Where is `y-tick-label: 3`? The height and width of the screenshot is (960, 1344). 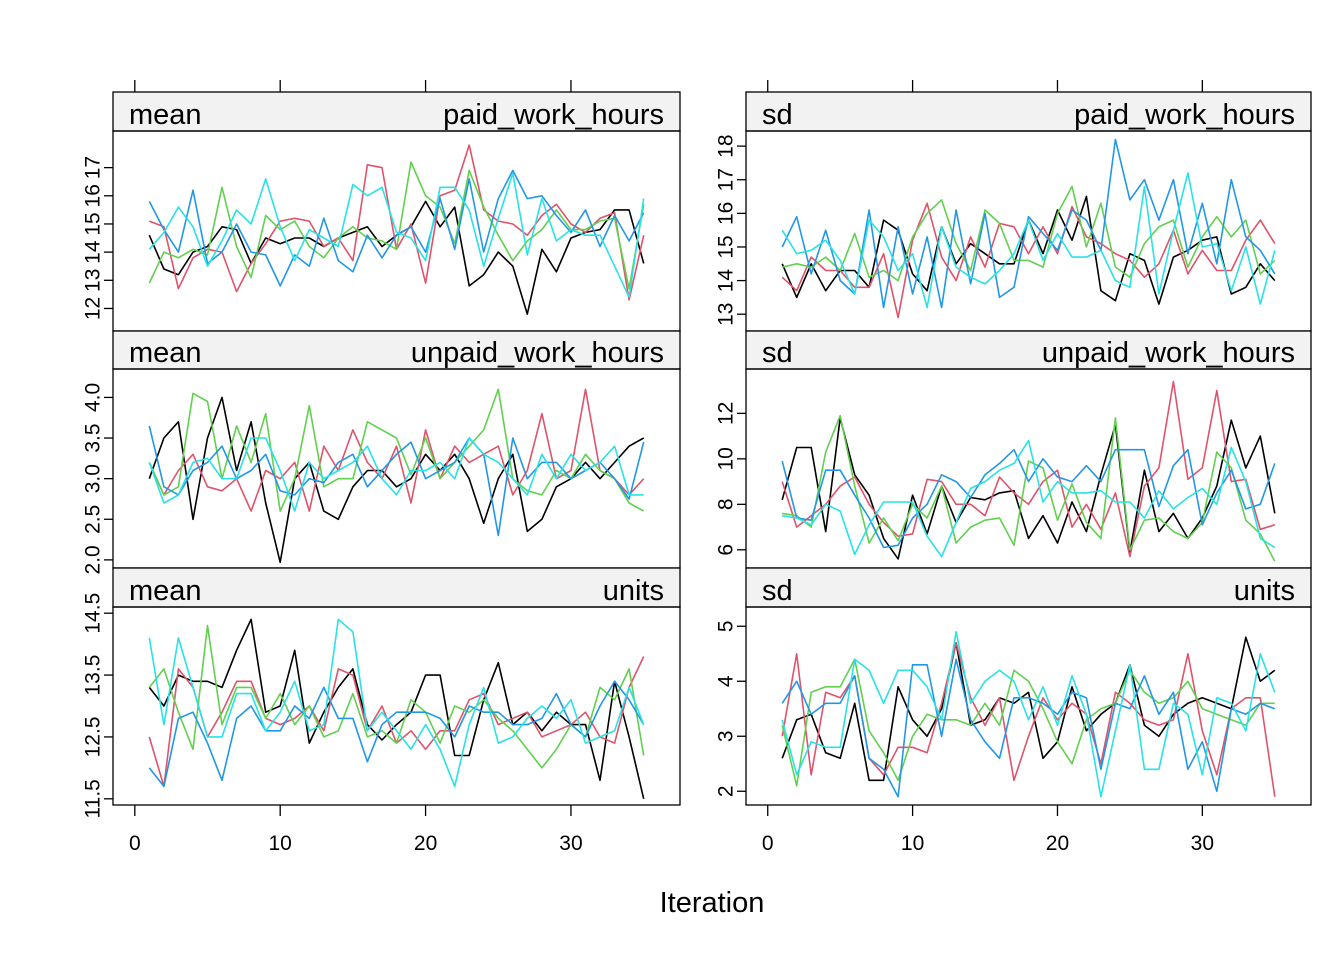
y-tick-label: 3 is located at coordinates (725, 736).